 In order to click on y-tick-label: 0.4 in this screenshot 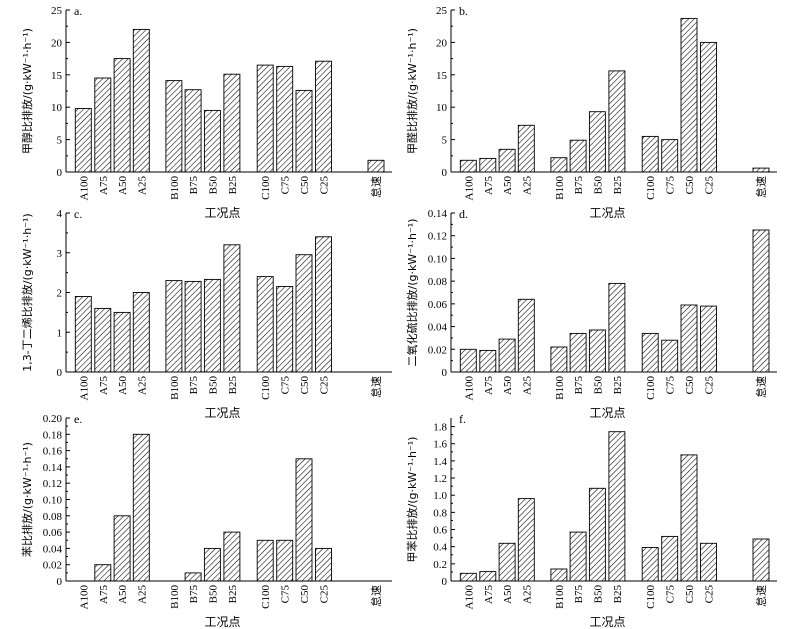, I will do `click(440, 548)`.